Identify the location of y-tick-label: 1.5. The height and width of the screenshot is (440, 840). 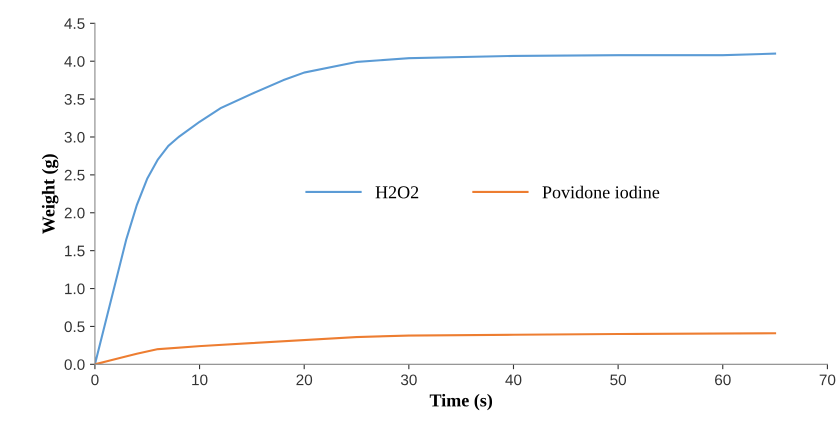
(75, 251).